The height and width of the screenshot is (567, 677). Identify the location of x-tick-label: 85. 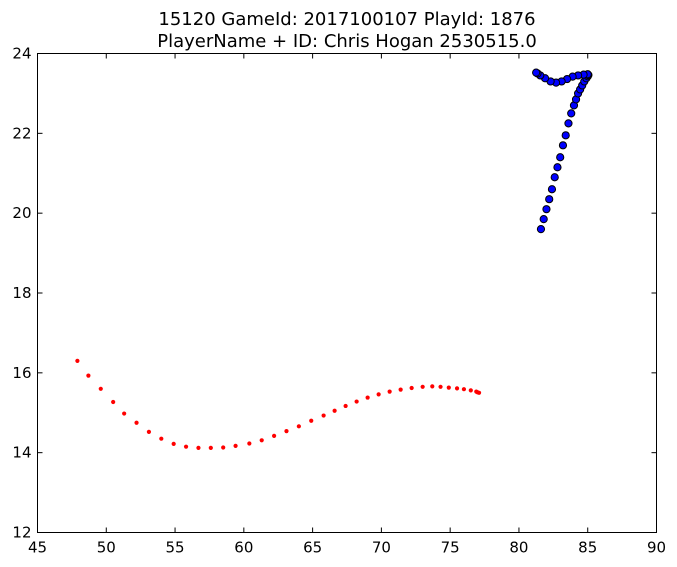
(587, 548).